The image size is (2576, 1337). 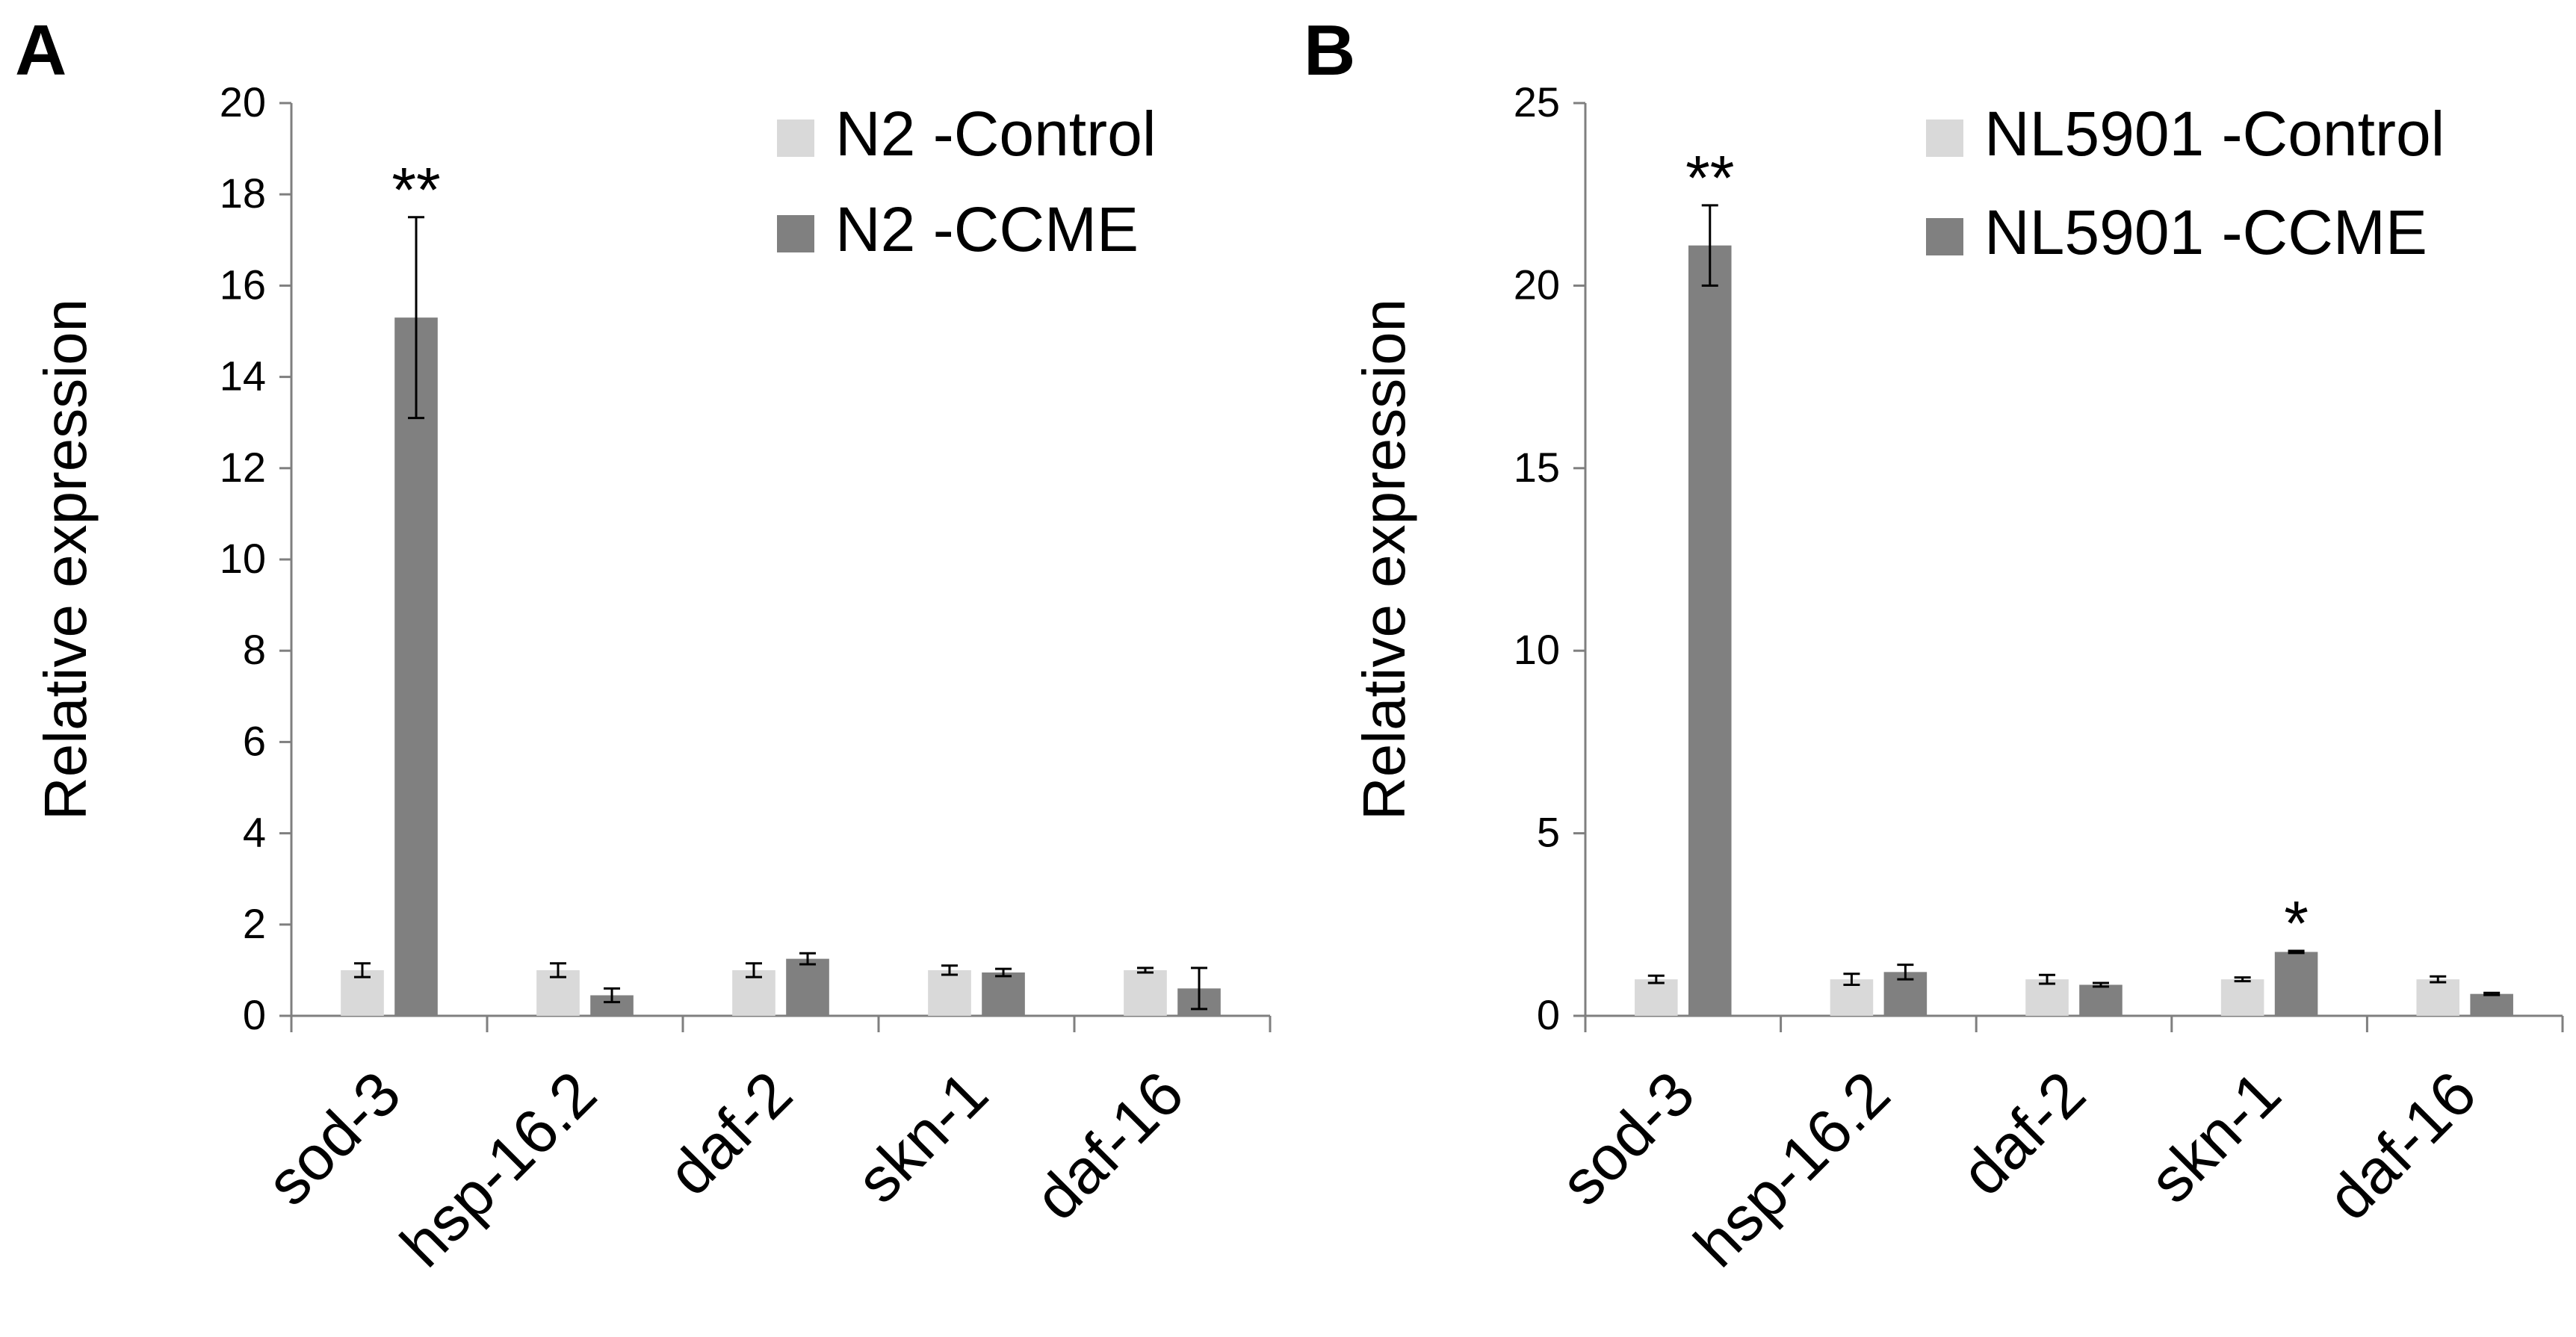 I want to click on y-tick-label: 8, so click(x=254, y=649).